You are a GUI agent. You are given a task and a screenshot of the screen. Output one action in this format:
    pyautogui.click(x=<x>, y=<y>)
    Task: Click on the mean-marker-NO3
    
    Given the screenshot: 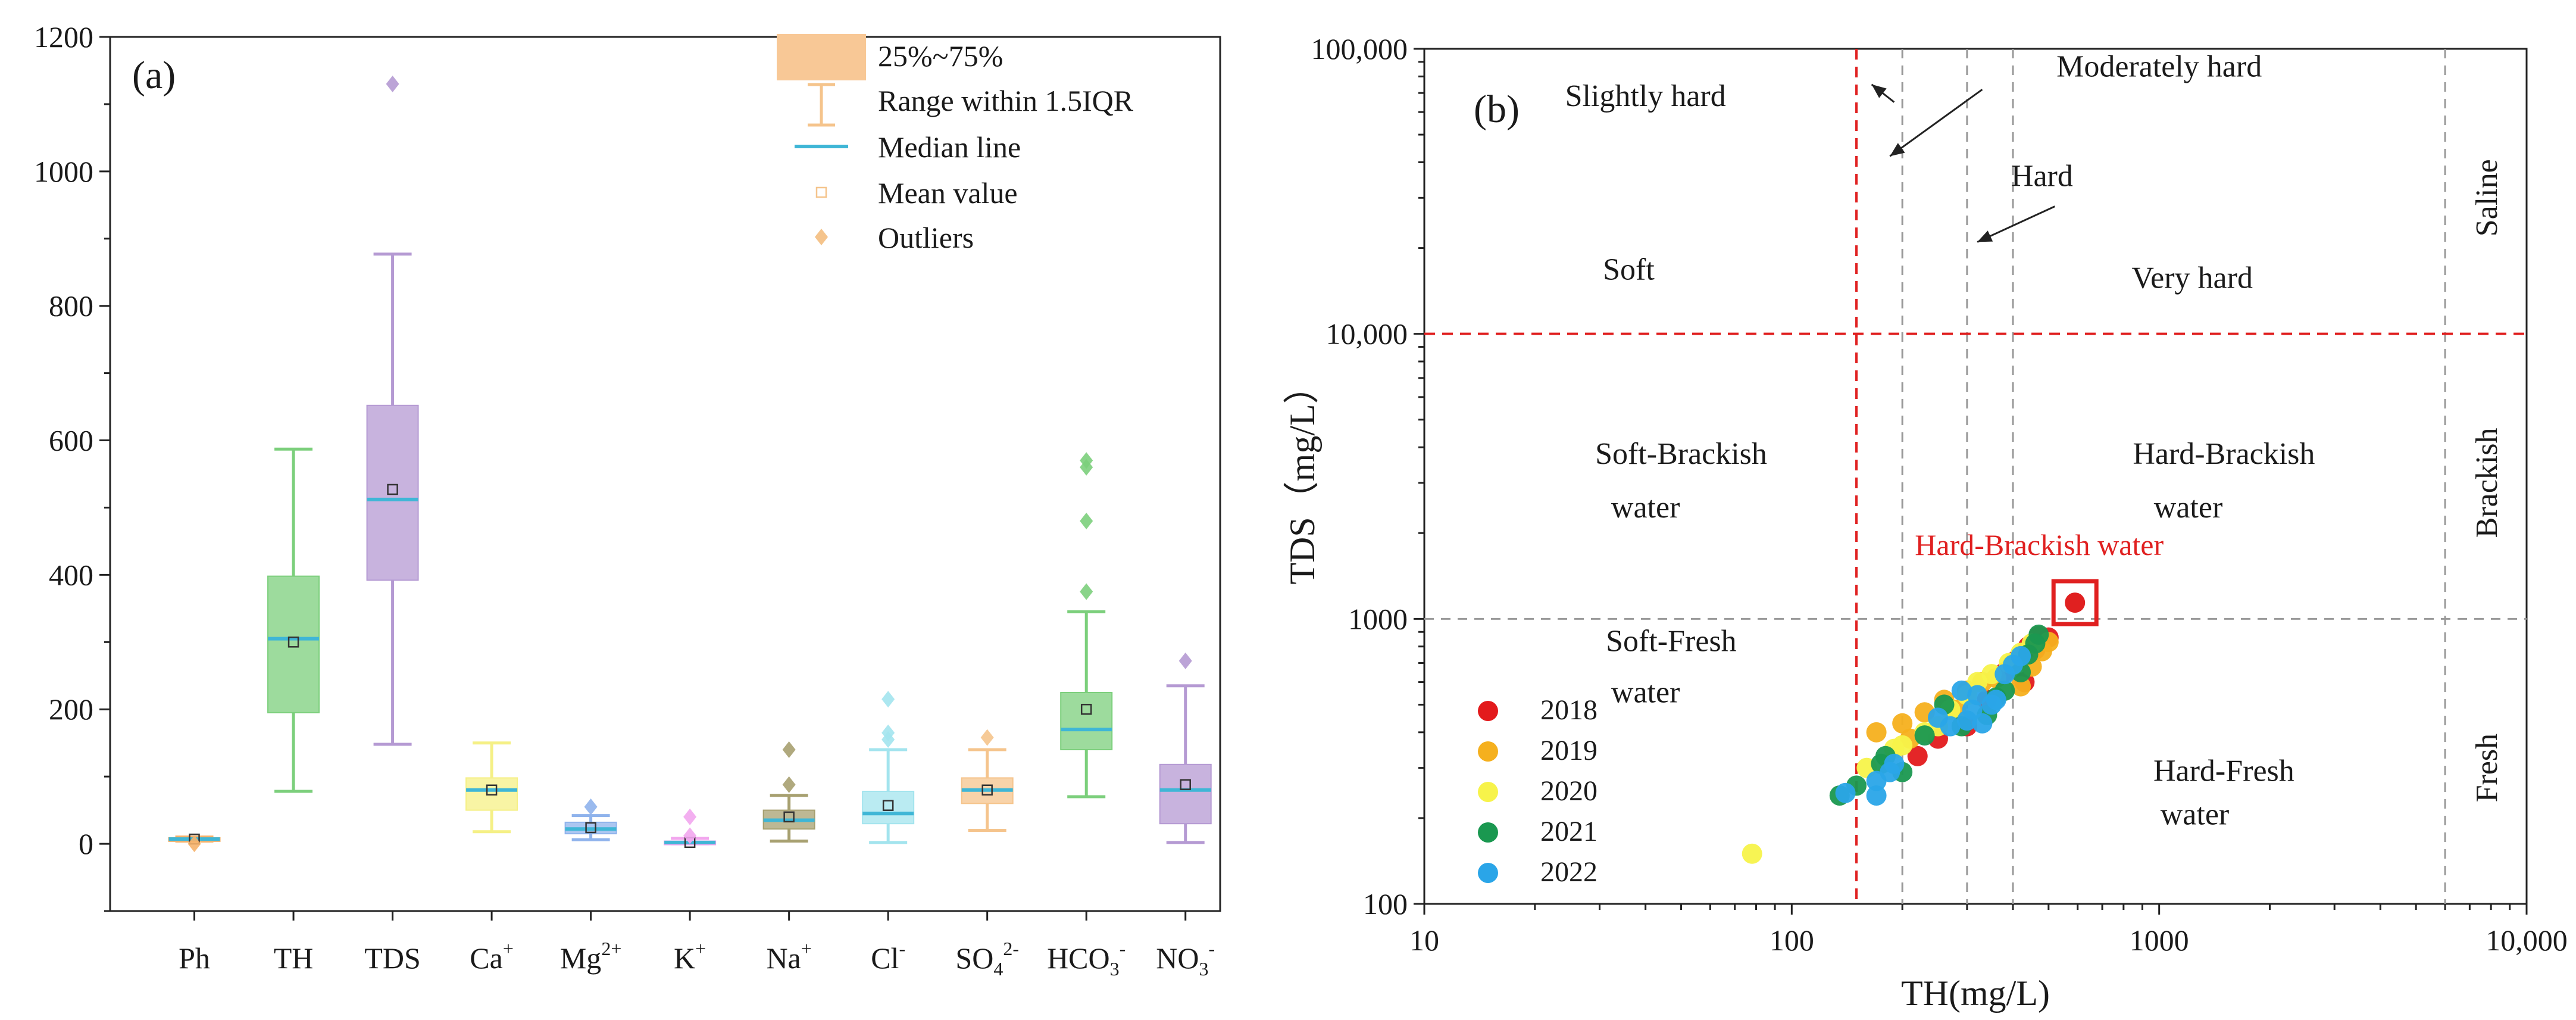 What is the action you would take?
    pyautogui.click(x=1185, y=785)
    